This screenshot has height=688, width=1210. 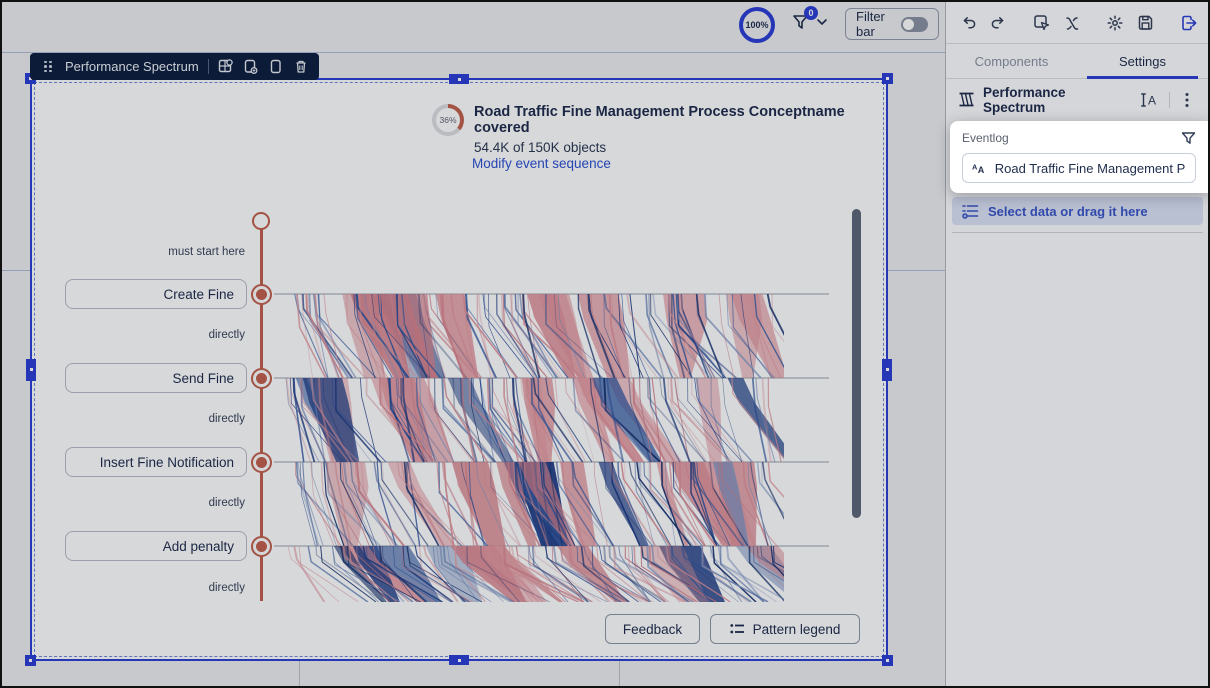 I want to click on sidebar-toolbar, so click(x=1077, y=23).